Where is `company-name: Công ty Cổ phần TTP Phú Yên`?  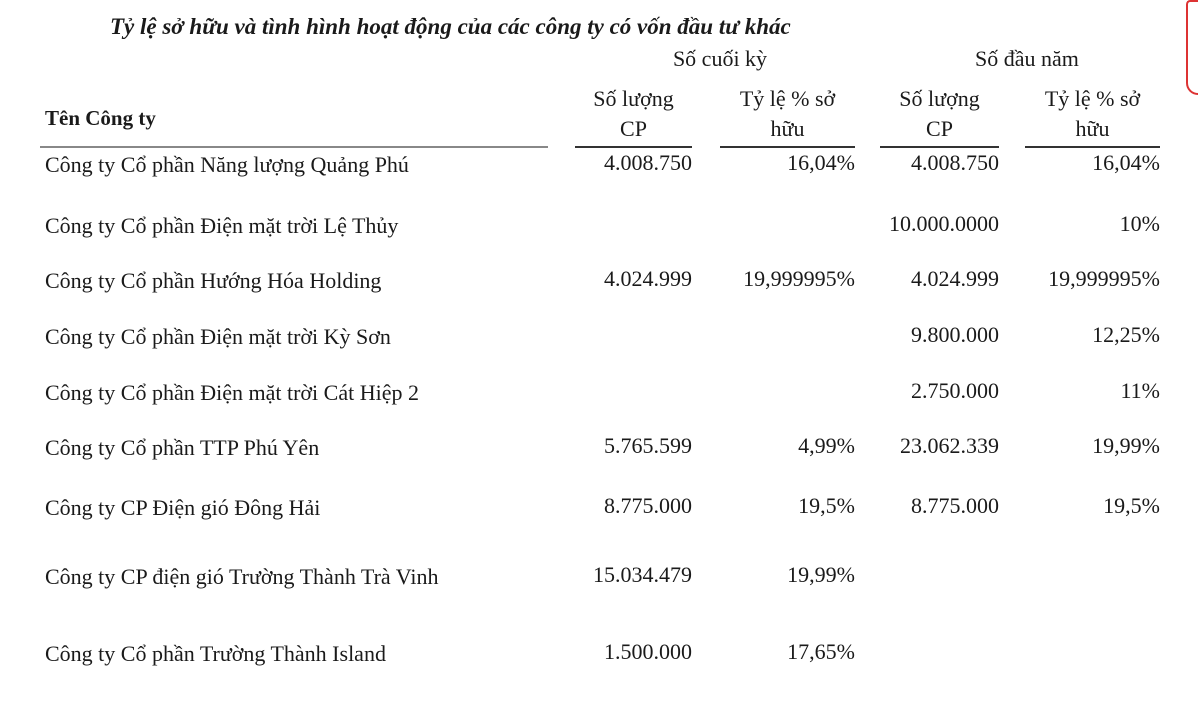
company-name: Công ty Cổ phần TTP Phú Yên is located at coordinates (182, 447).